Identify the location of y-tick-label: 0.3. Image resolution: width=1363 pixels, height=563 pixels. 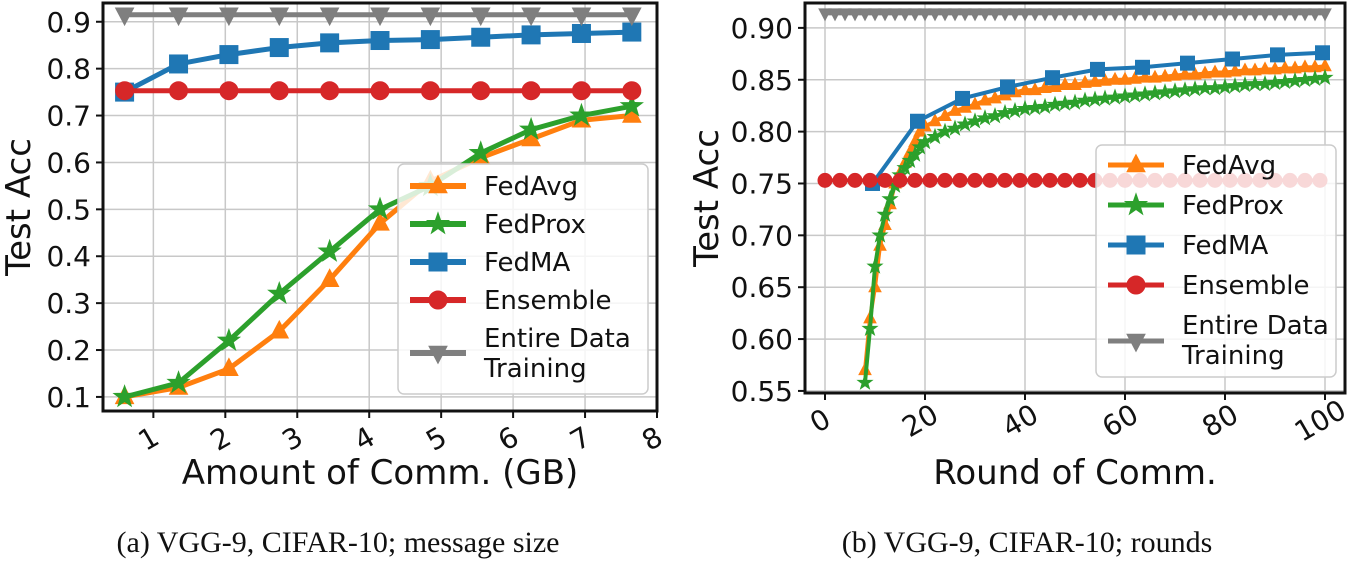
(68, 303).